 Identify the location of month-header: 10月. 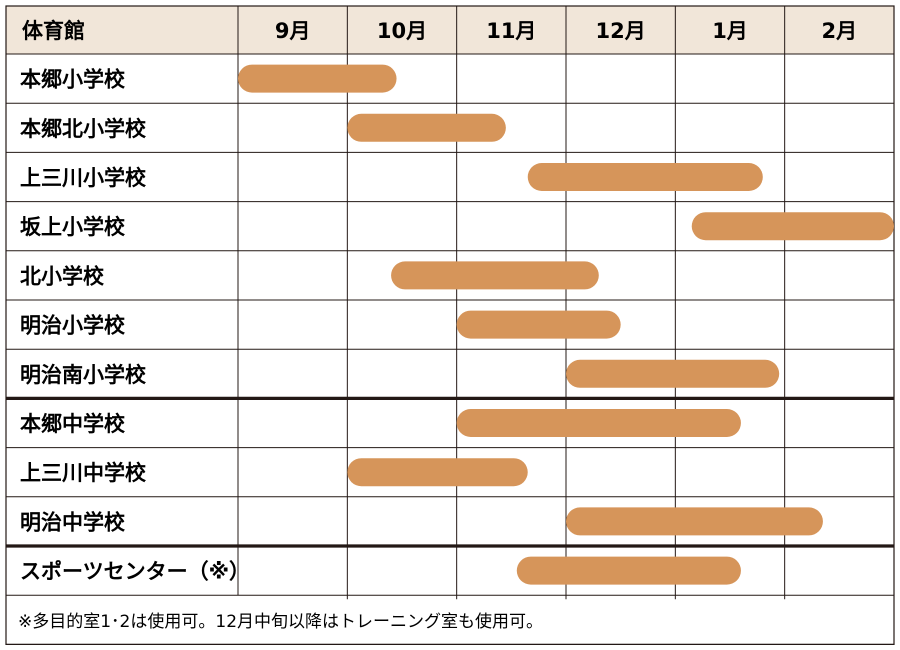
(402, 31).